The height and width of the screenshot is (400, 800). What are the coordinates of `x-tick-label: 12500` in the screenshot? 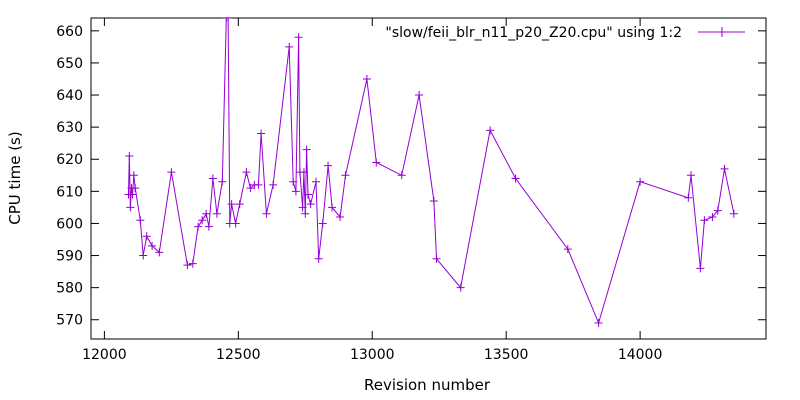 It's located at (238, 355).